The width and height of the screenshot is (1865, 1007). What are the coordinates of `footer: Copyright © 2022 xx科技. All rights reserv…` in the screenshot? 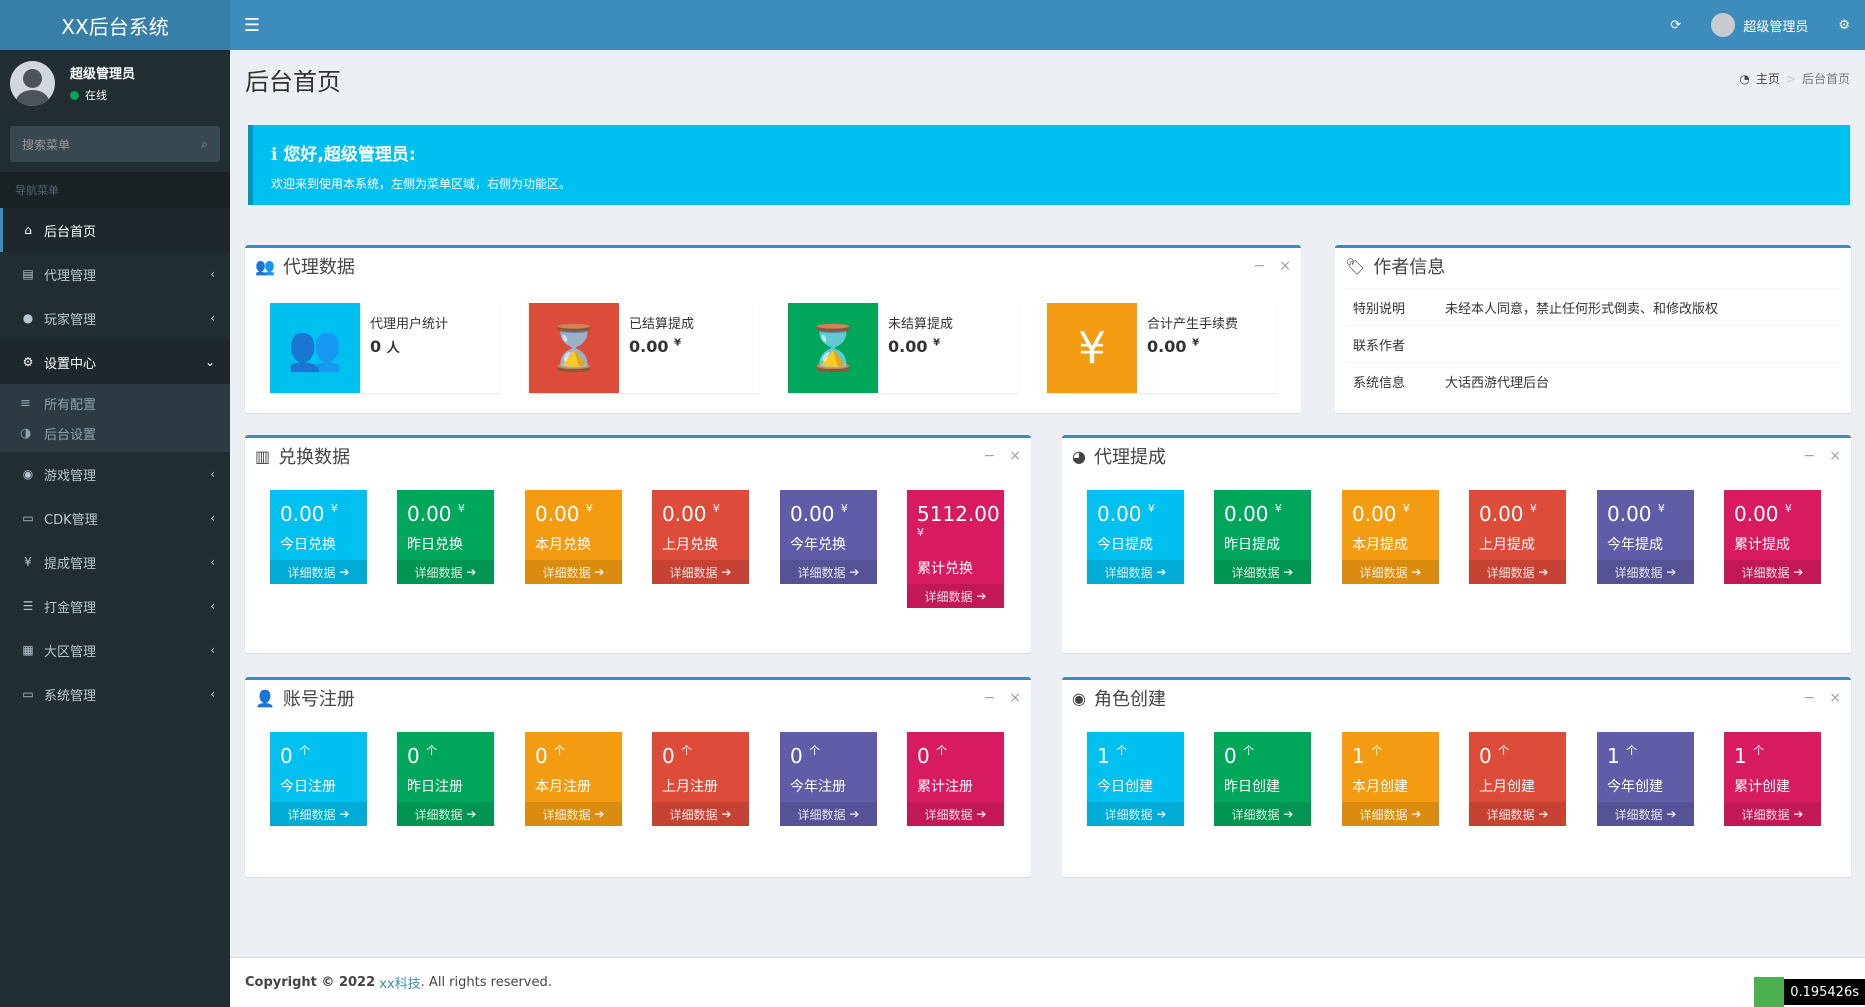 It's located at (1047, 982).